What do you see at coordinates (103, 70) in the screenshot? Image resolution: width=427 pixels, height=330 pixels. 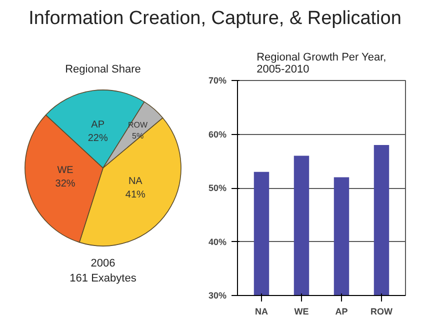 I see `chart-subtitle: Regional Share` at bounding box center [103, 70].